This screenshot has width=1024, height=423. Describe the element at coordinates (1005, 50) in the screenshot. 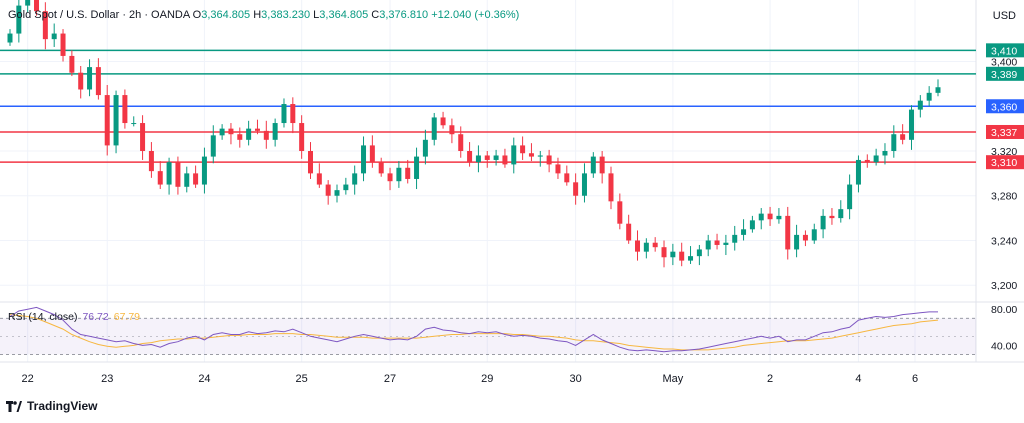

I see `level-label-bg` at that location.